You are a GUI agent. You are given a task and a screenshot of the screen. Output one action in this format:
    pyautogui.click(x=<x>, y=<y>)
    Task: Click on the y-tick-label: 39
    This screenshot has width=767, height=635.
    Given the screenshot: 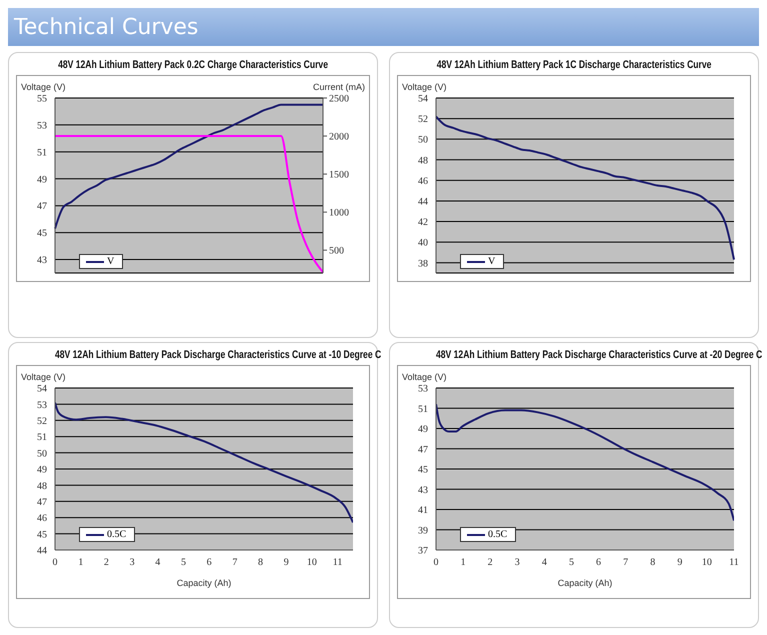 What is the action you would take?
    pyautogui.click(x=423, y=530)
    